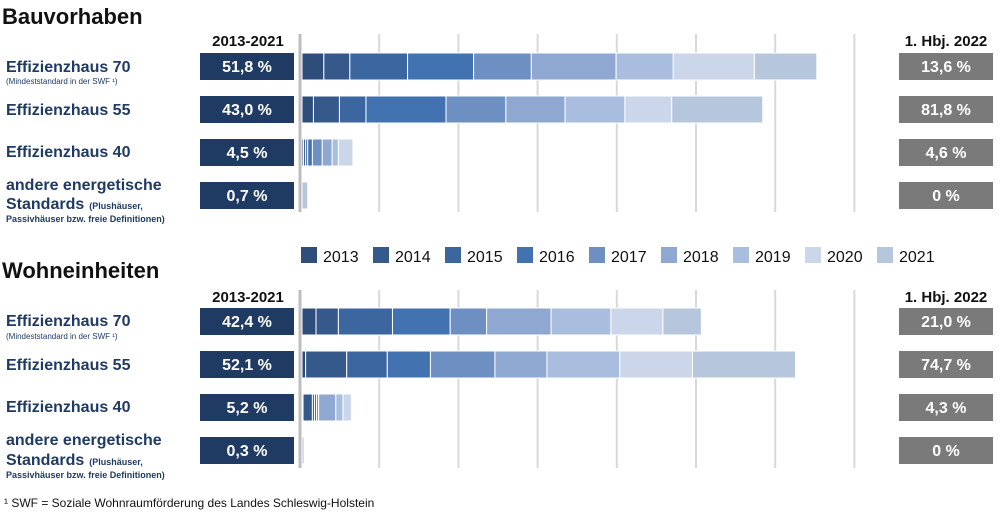 This screenshot has height=516, width=1000. I want to click on left-value-label: 52,1 %, so click(247, 365).